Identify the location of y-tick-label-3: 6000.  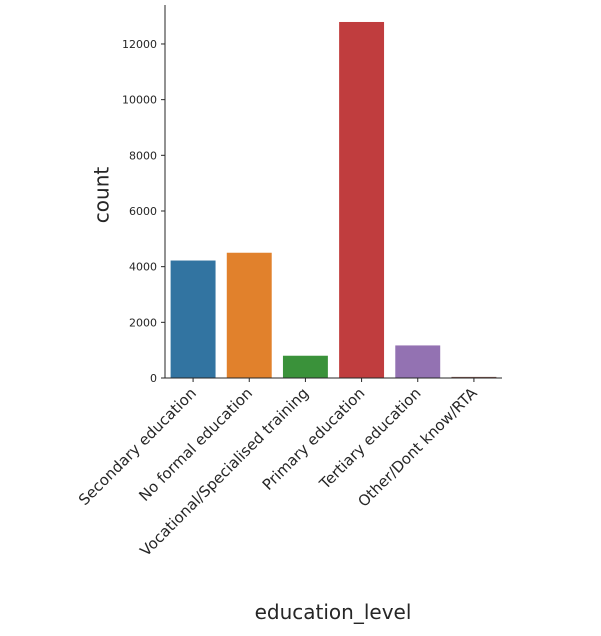
(143, 211).